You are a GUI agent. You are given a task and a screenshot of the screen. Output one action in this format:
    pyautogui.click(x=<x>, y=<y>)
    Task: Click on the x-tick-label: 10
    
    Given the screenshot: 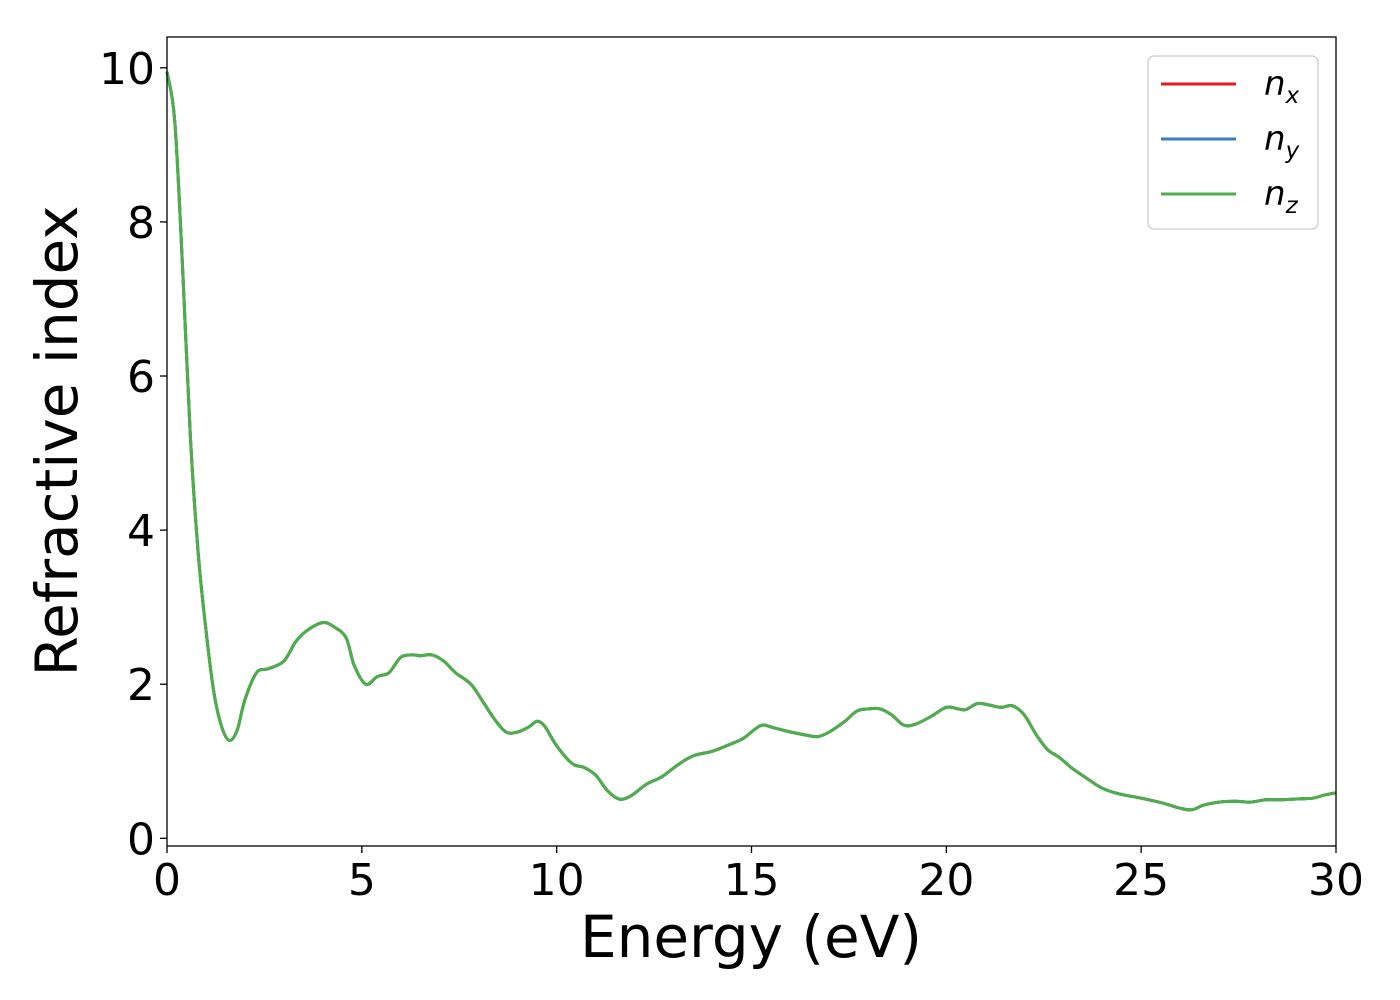 What is the action you would take?
    pyautogui.click(x=557, y=880)
    